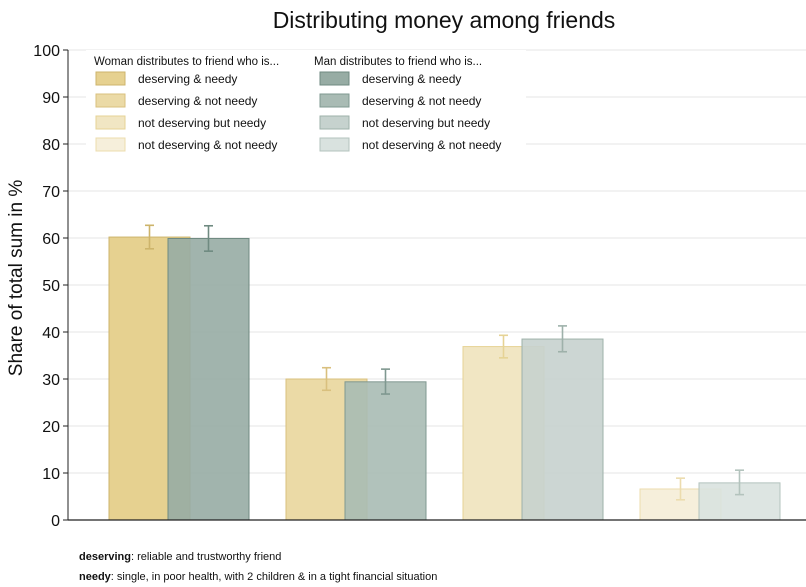  I want to click on footnote-term: deserving, so click(105, 557).